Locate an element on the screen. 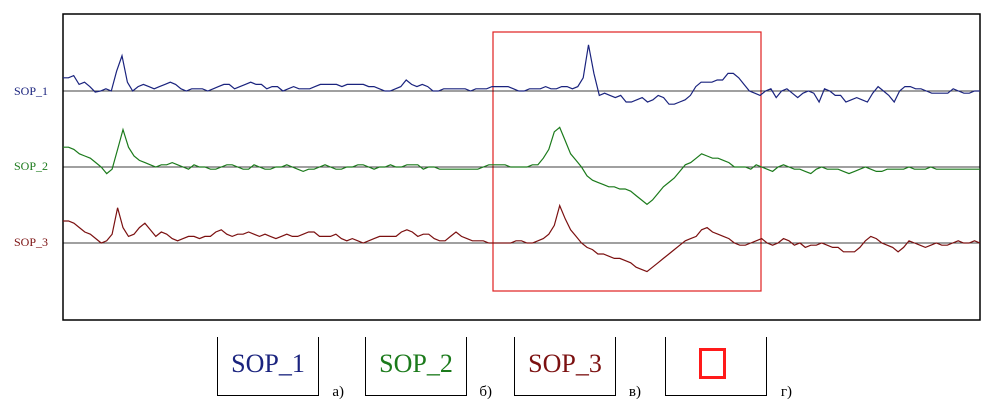  legend-suffix-b: б) is located at coordinates (485, 392).